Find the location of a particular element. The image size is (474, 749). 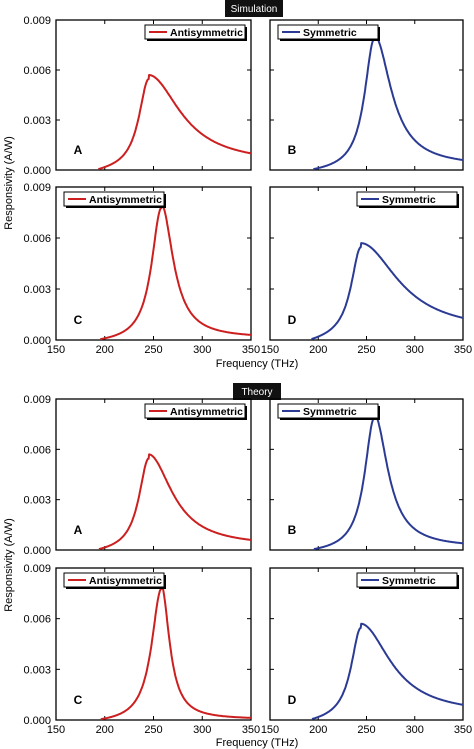

x-axis-title-simulation: Frequency (THz) is located at coordinates (257, 364).